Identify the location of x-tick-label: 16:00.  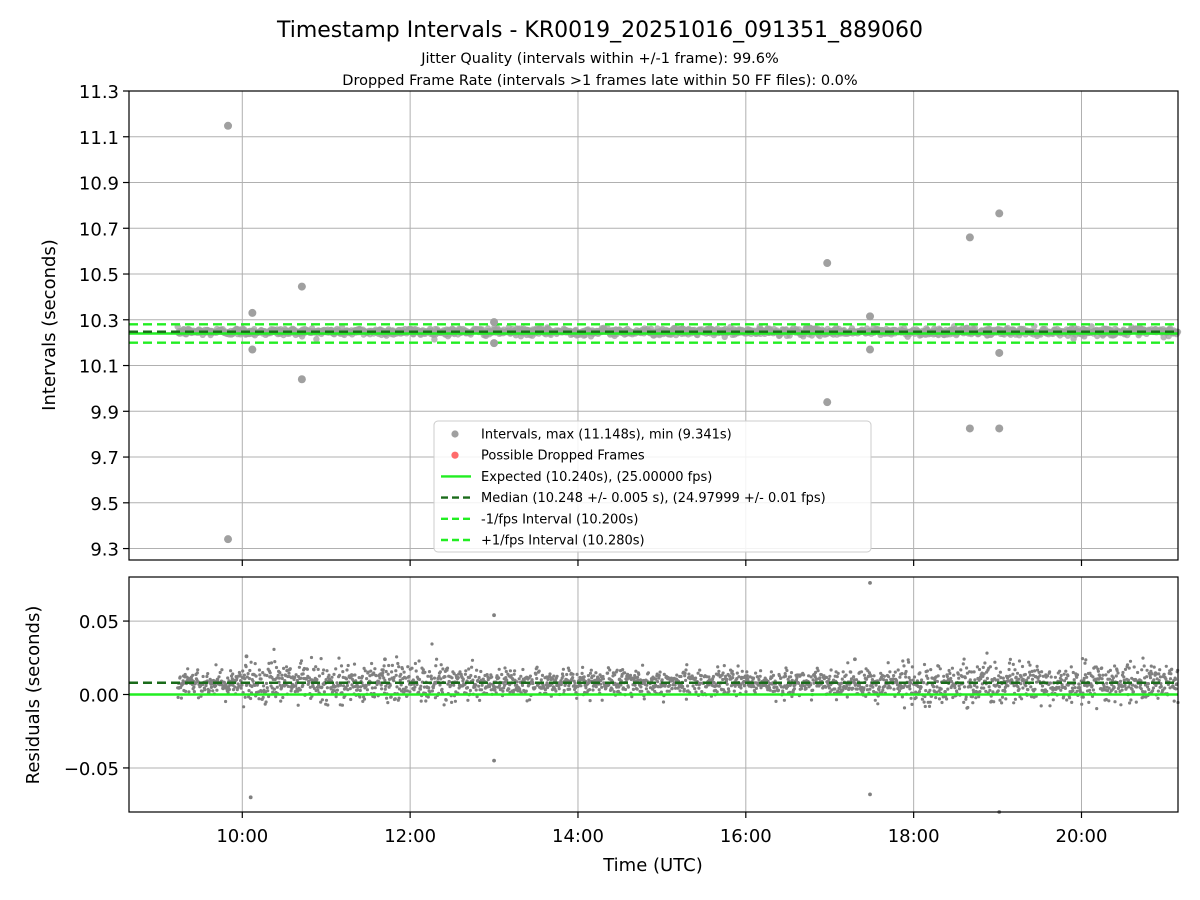
(746, 836).